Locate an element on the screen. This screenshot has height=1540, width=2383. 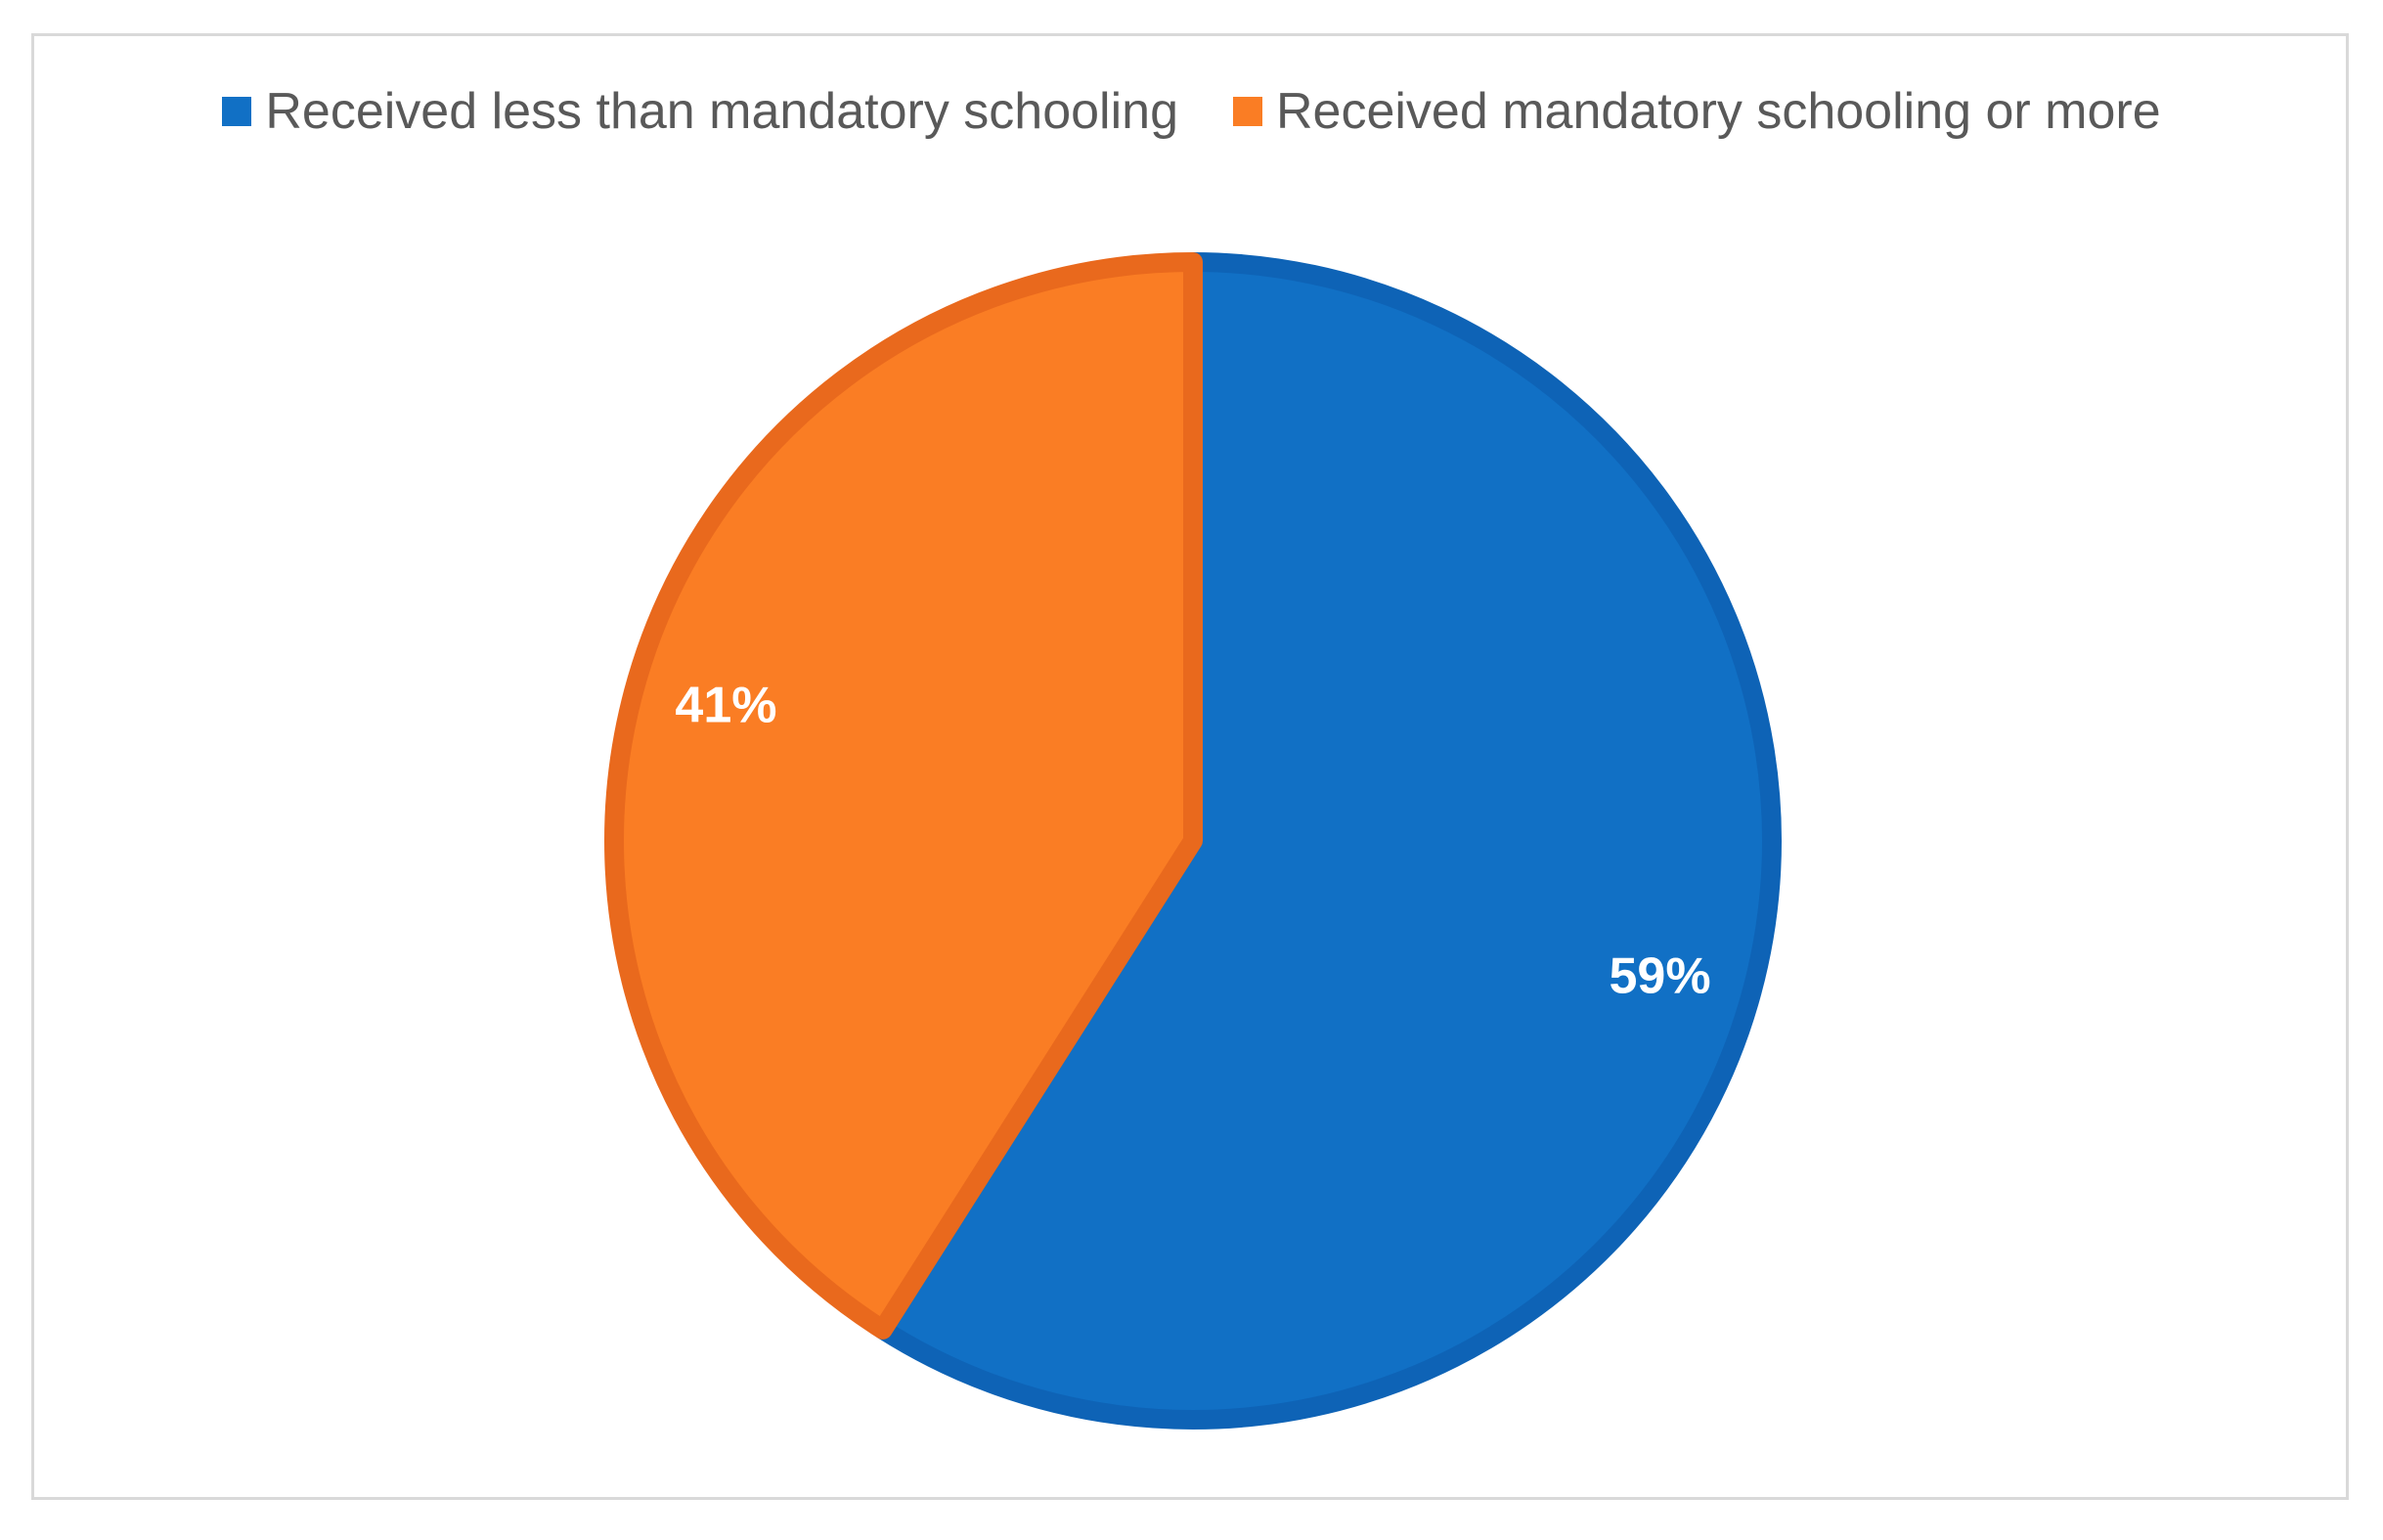
legend-swatch-mandatory-or-more is located at coordinates (1247, 111).